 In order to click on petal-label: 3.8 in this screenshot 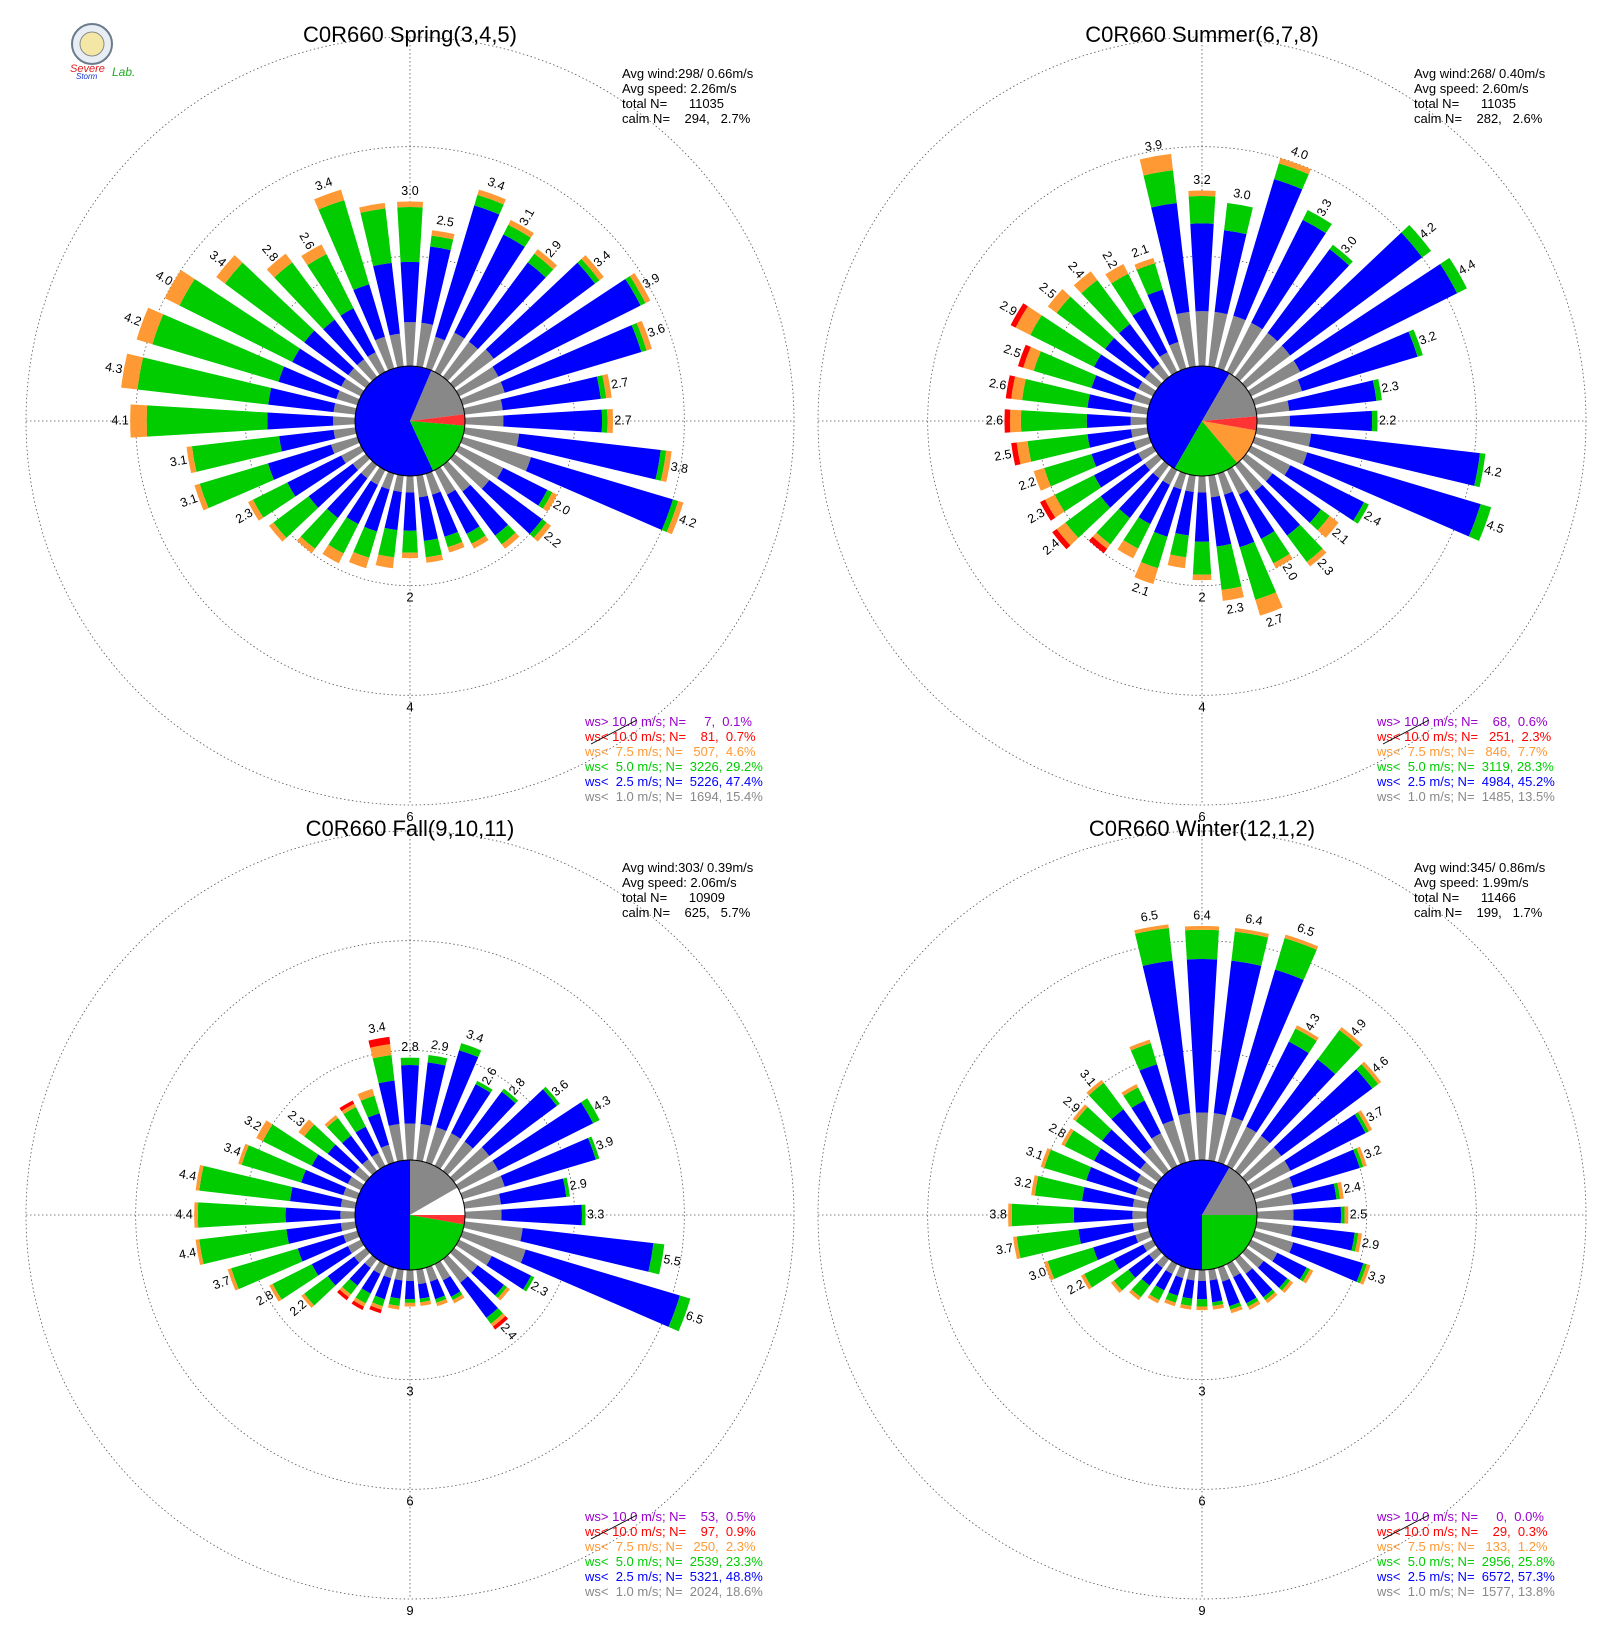, I will do `click(680, 467)`.